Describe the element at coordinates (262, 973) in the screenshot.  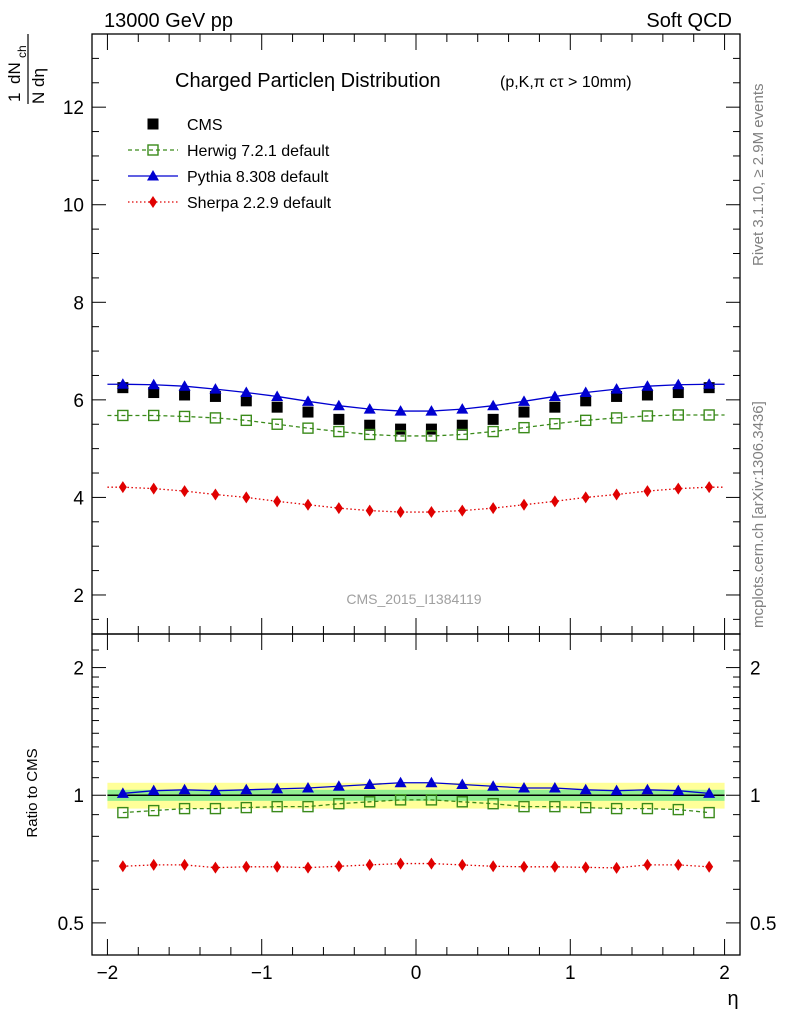
I see `x-tick-label: −1` at that location.